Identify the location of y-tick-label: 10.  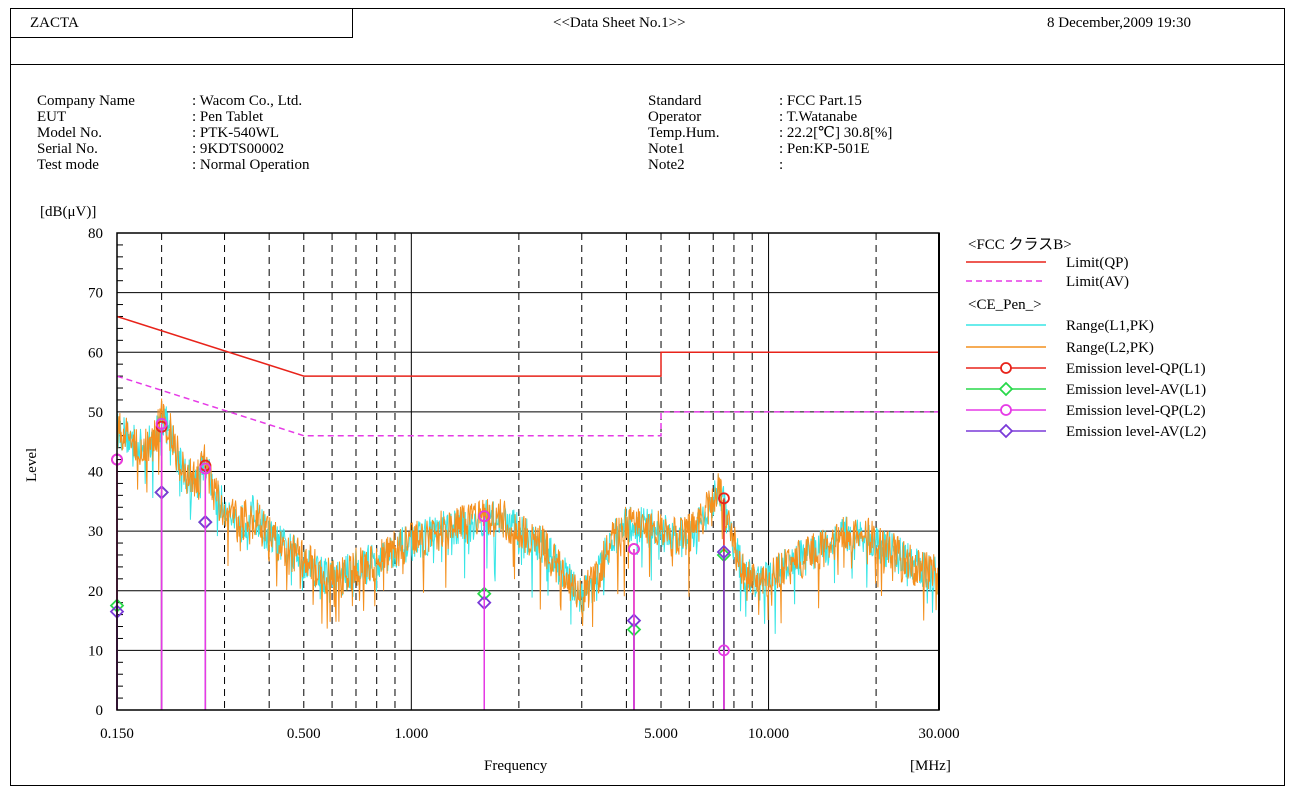
(95, 651).